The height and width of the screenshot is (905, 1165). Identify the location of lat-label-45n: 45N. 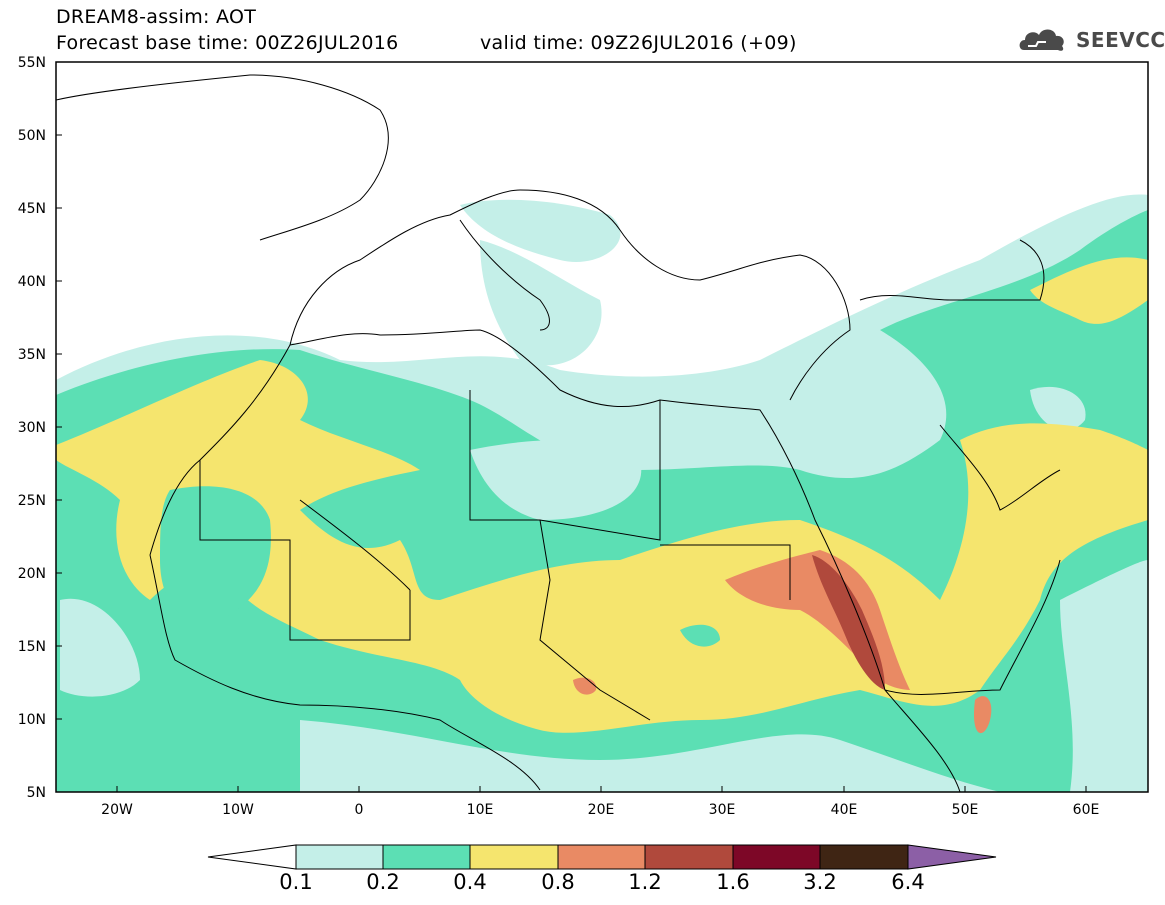
(32, 209).